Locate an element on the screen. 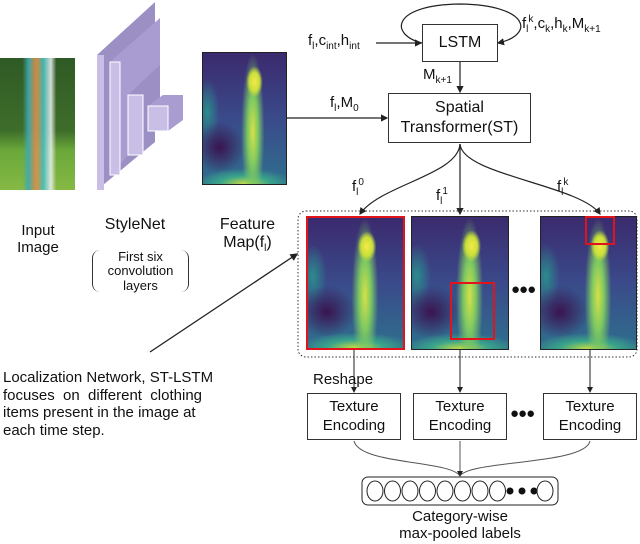  lstm-output-label: Mk+1 is located at coordinates (437, 76).